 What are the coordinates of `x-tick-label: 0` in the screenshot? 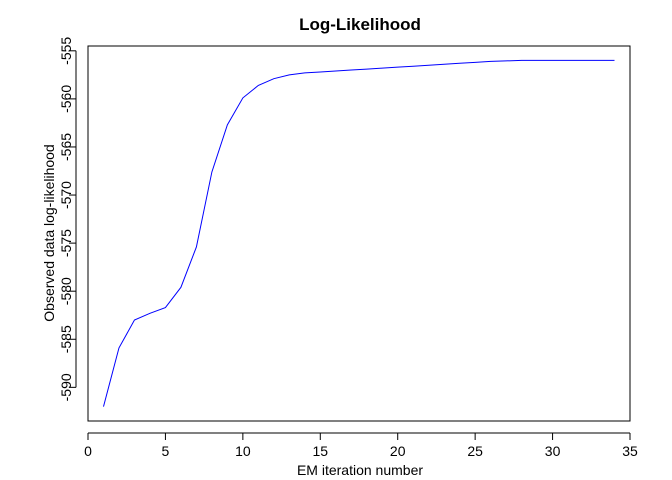 It's located at (88, 451).